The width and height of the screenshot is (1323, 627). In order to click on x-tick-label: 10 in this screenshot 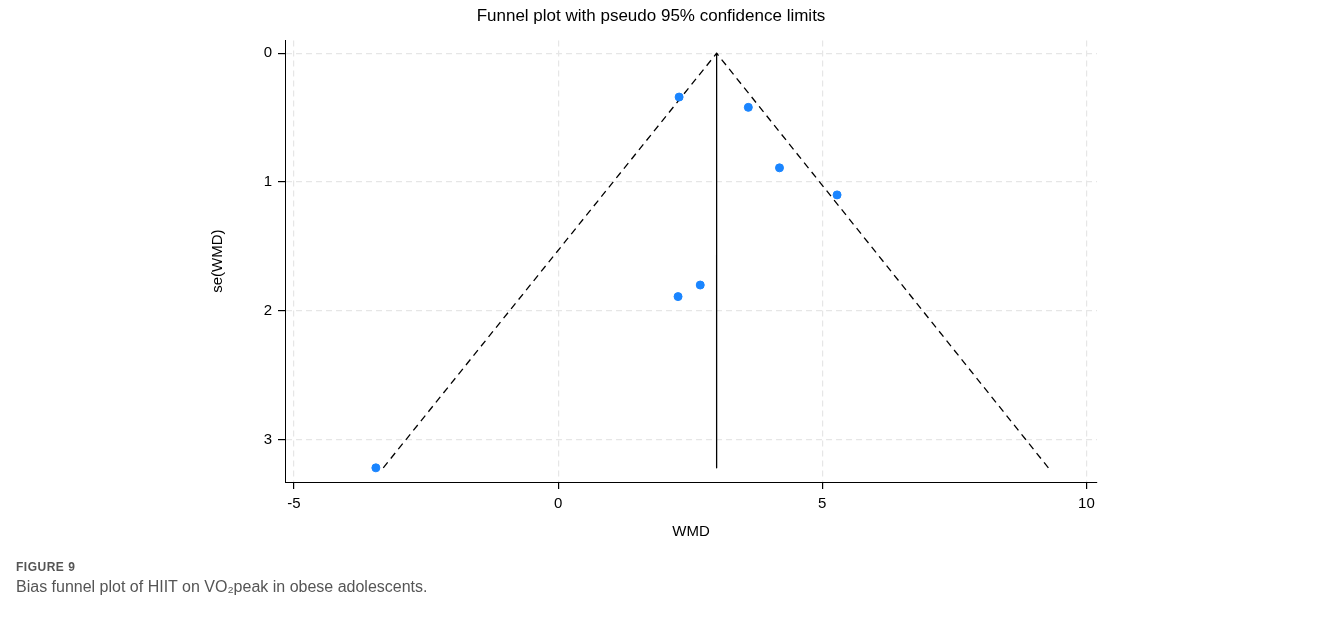, I will do `click(1086, 503)`.